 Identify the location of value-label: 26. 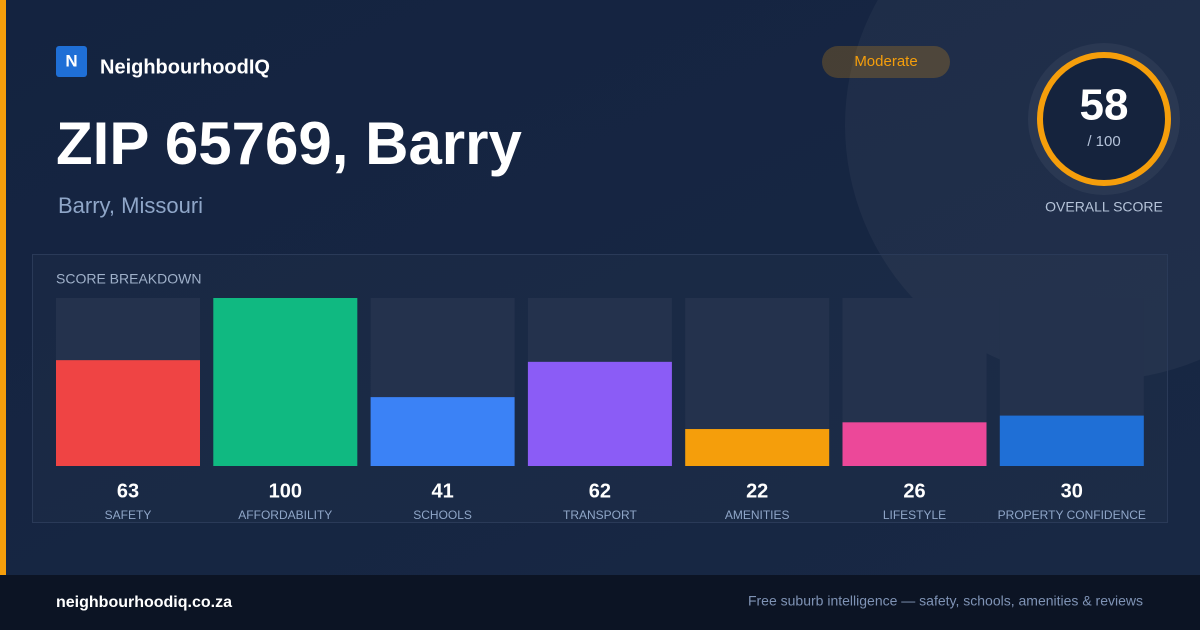
(914, 491).